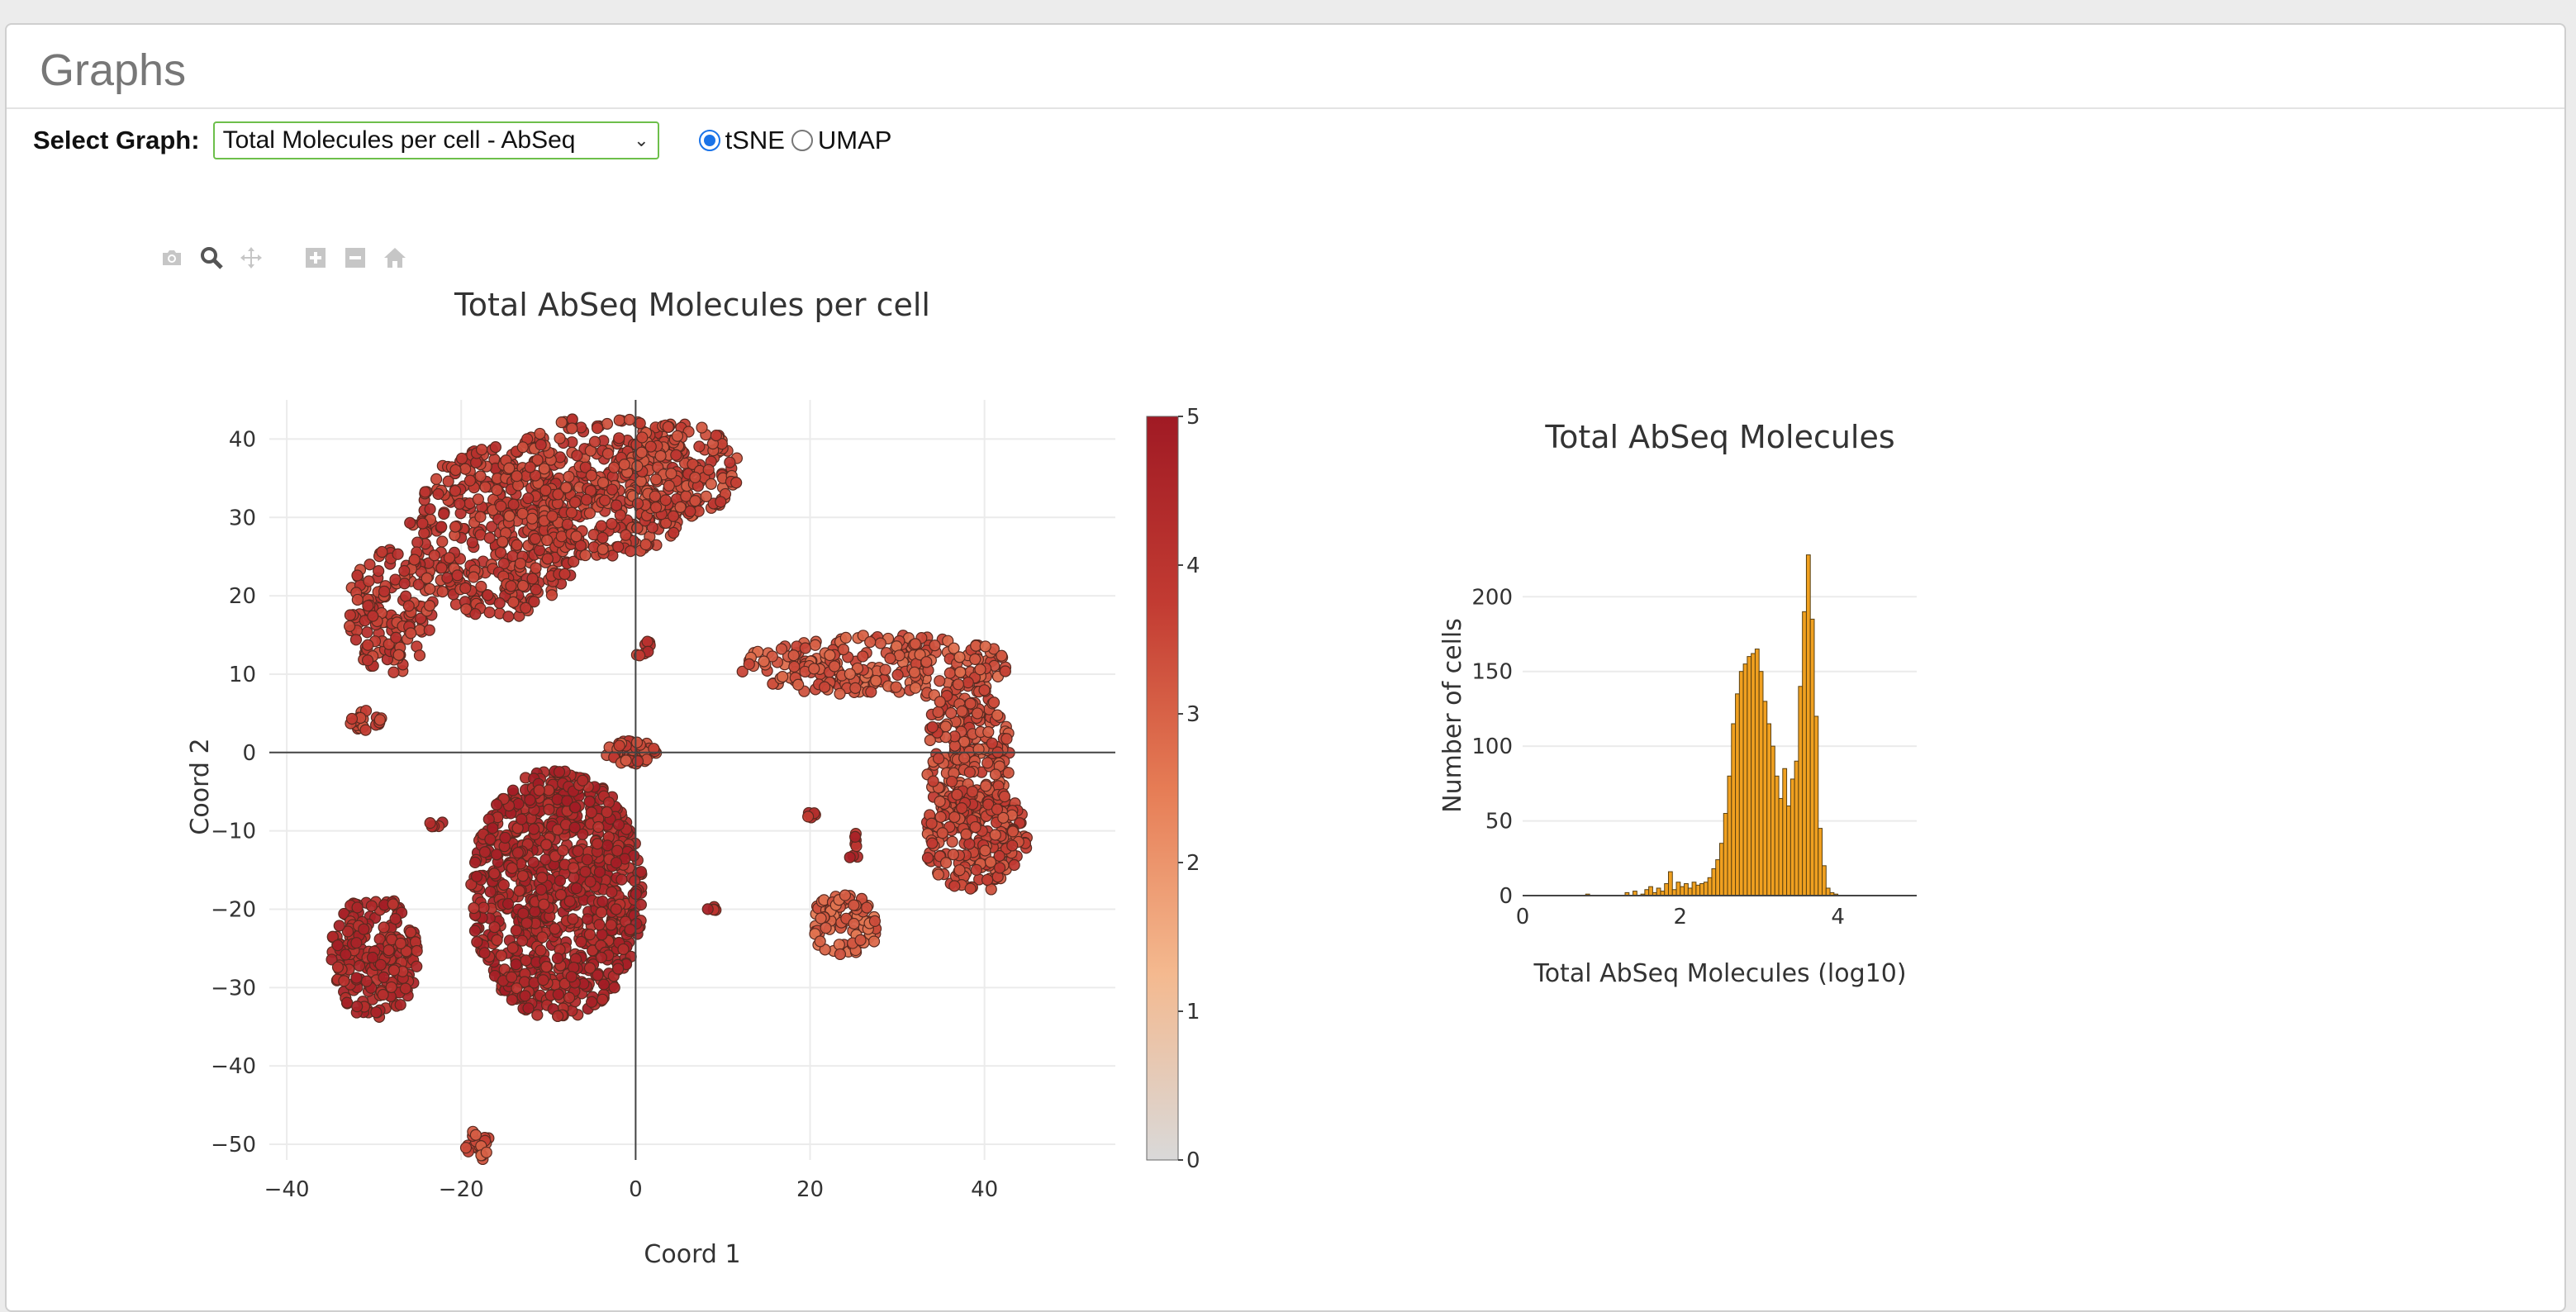 The width and height of the screenshot is (2576, 1312). Describe the element at coordinates (1712, 725) in the screenshot. I see `histogram-bars` at that location.